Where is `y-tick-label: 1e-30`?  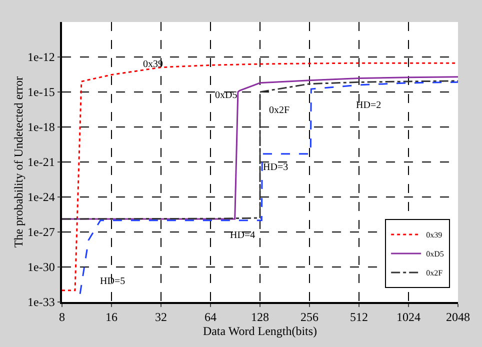
y-tick-label: 1e-30 is located at coordinates (41, 267).